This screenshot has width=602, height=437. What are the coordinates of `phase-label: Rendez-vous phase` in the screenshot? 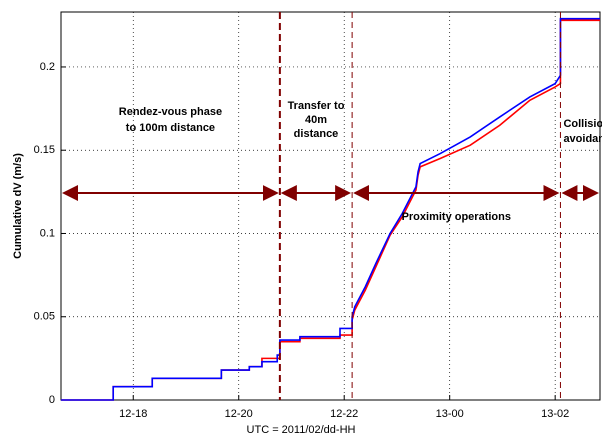 It's located at (170, 112).